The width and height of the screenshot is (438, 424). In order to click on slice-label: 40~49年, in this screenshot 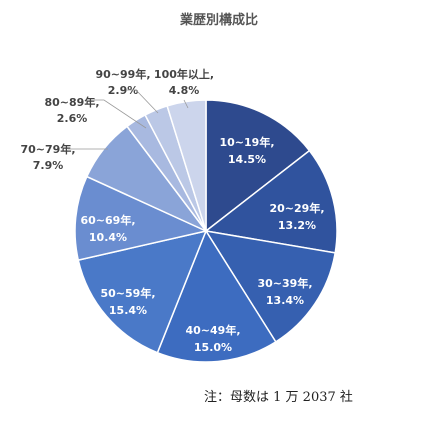, I will do `click(212, 330)`.